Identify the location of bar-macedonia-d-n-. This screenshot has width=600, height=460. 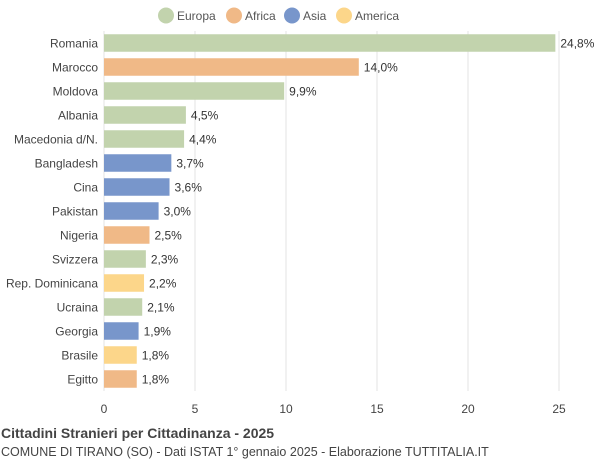
(144, 139).